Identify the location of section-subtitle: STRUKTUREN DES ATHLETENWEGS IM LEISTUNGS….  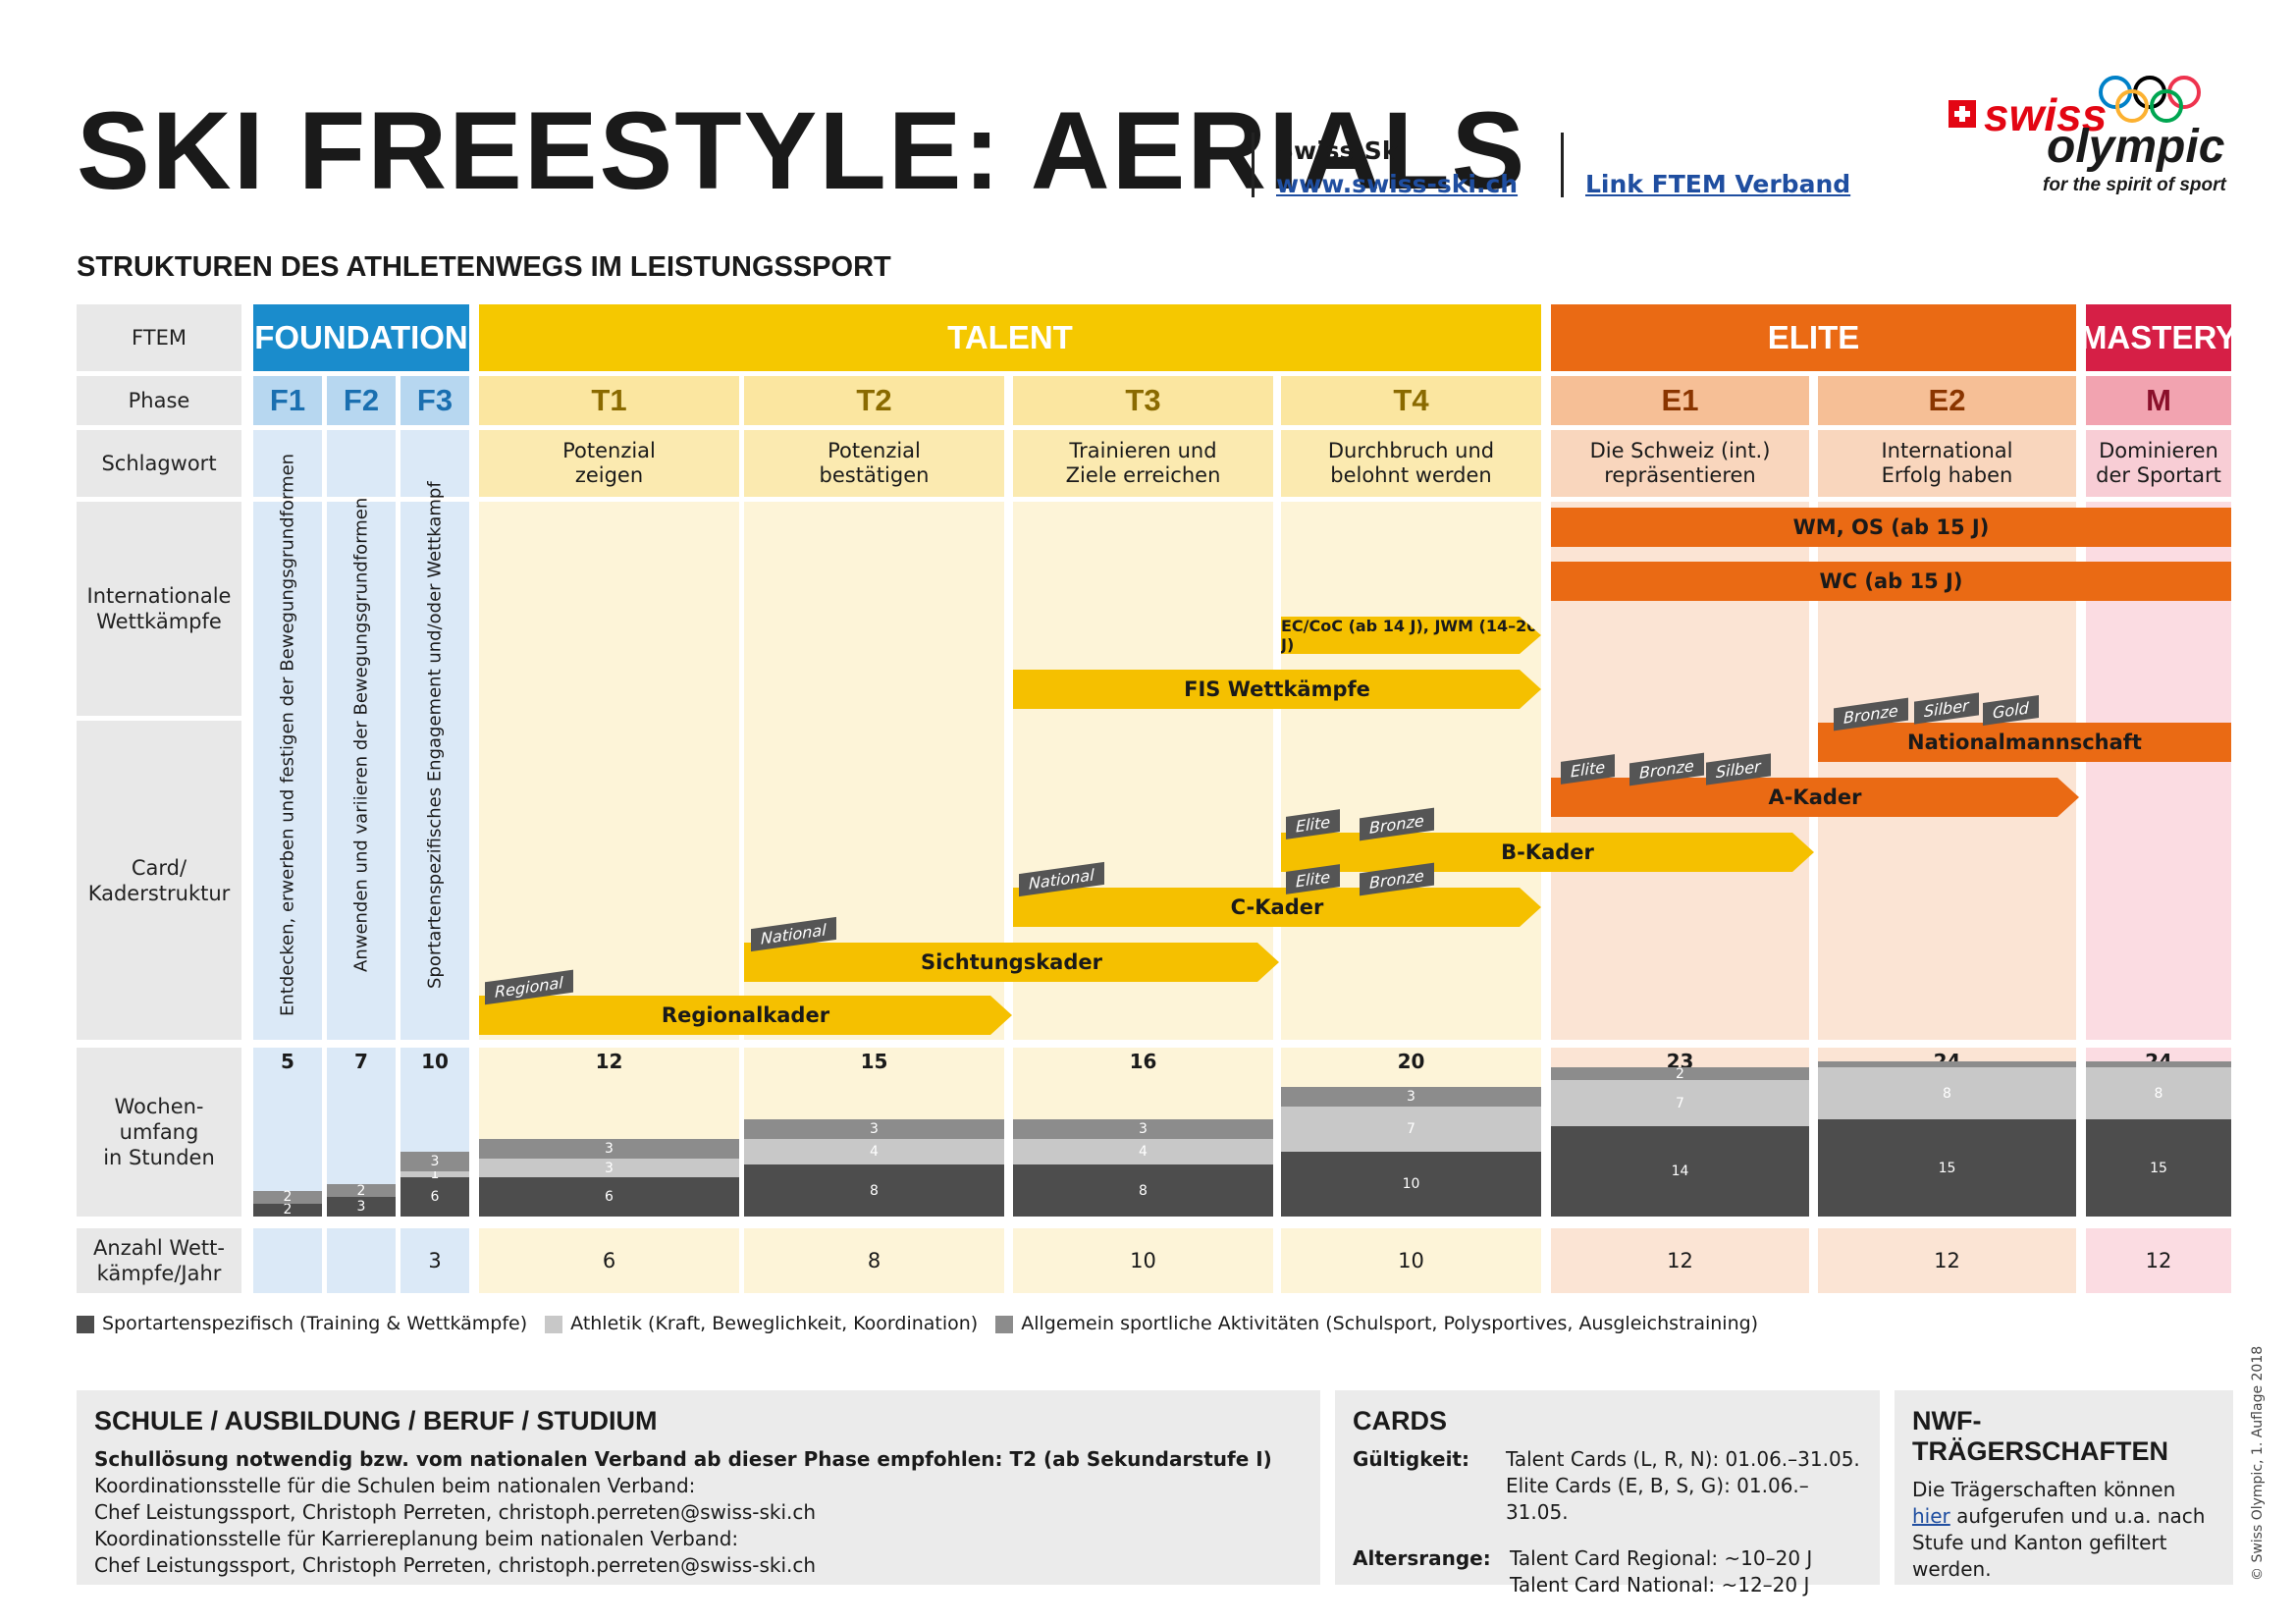
(484, 267).